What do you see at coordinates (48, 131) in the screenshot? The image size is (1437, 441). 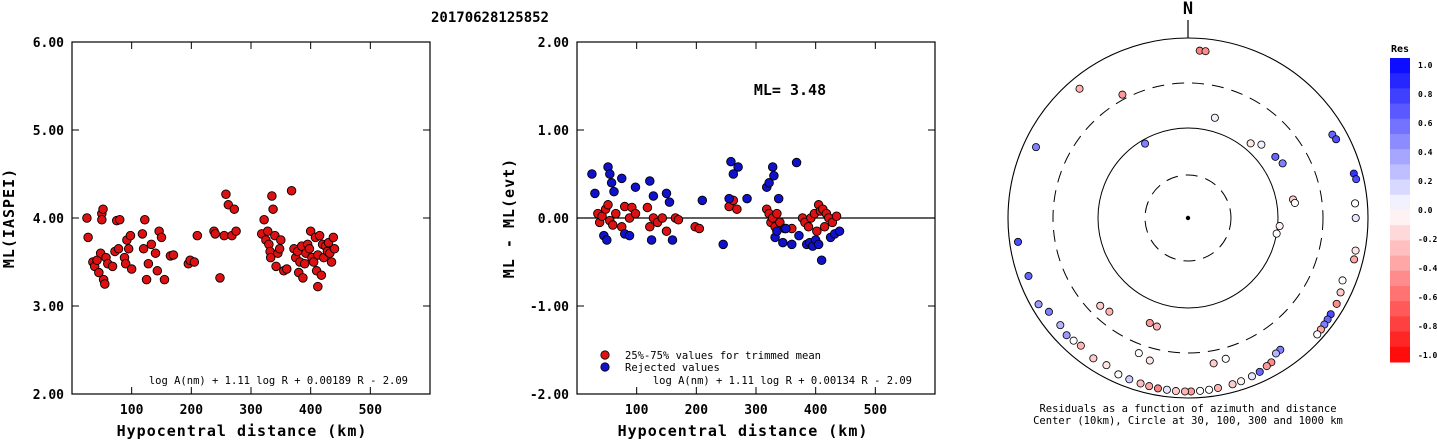 I see `y-tick-label: 5.00` at bounding box center [48, 131].